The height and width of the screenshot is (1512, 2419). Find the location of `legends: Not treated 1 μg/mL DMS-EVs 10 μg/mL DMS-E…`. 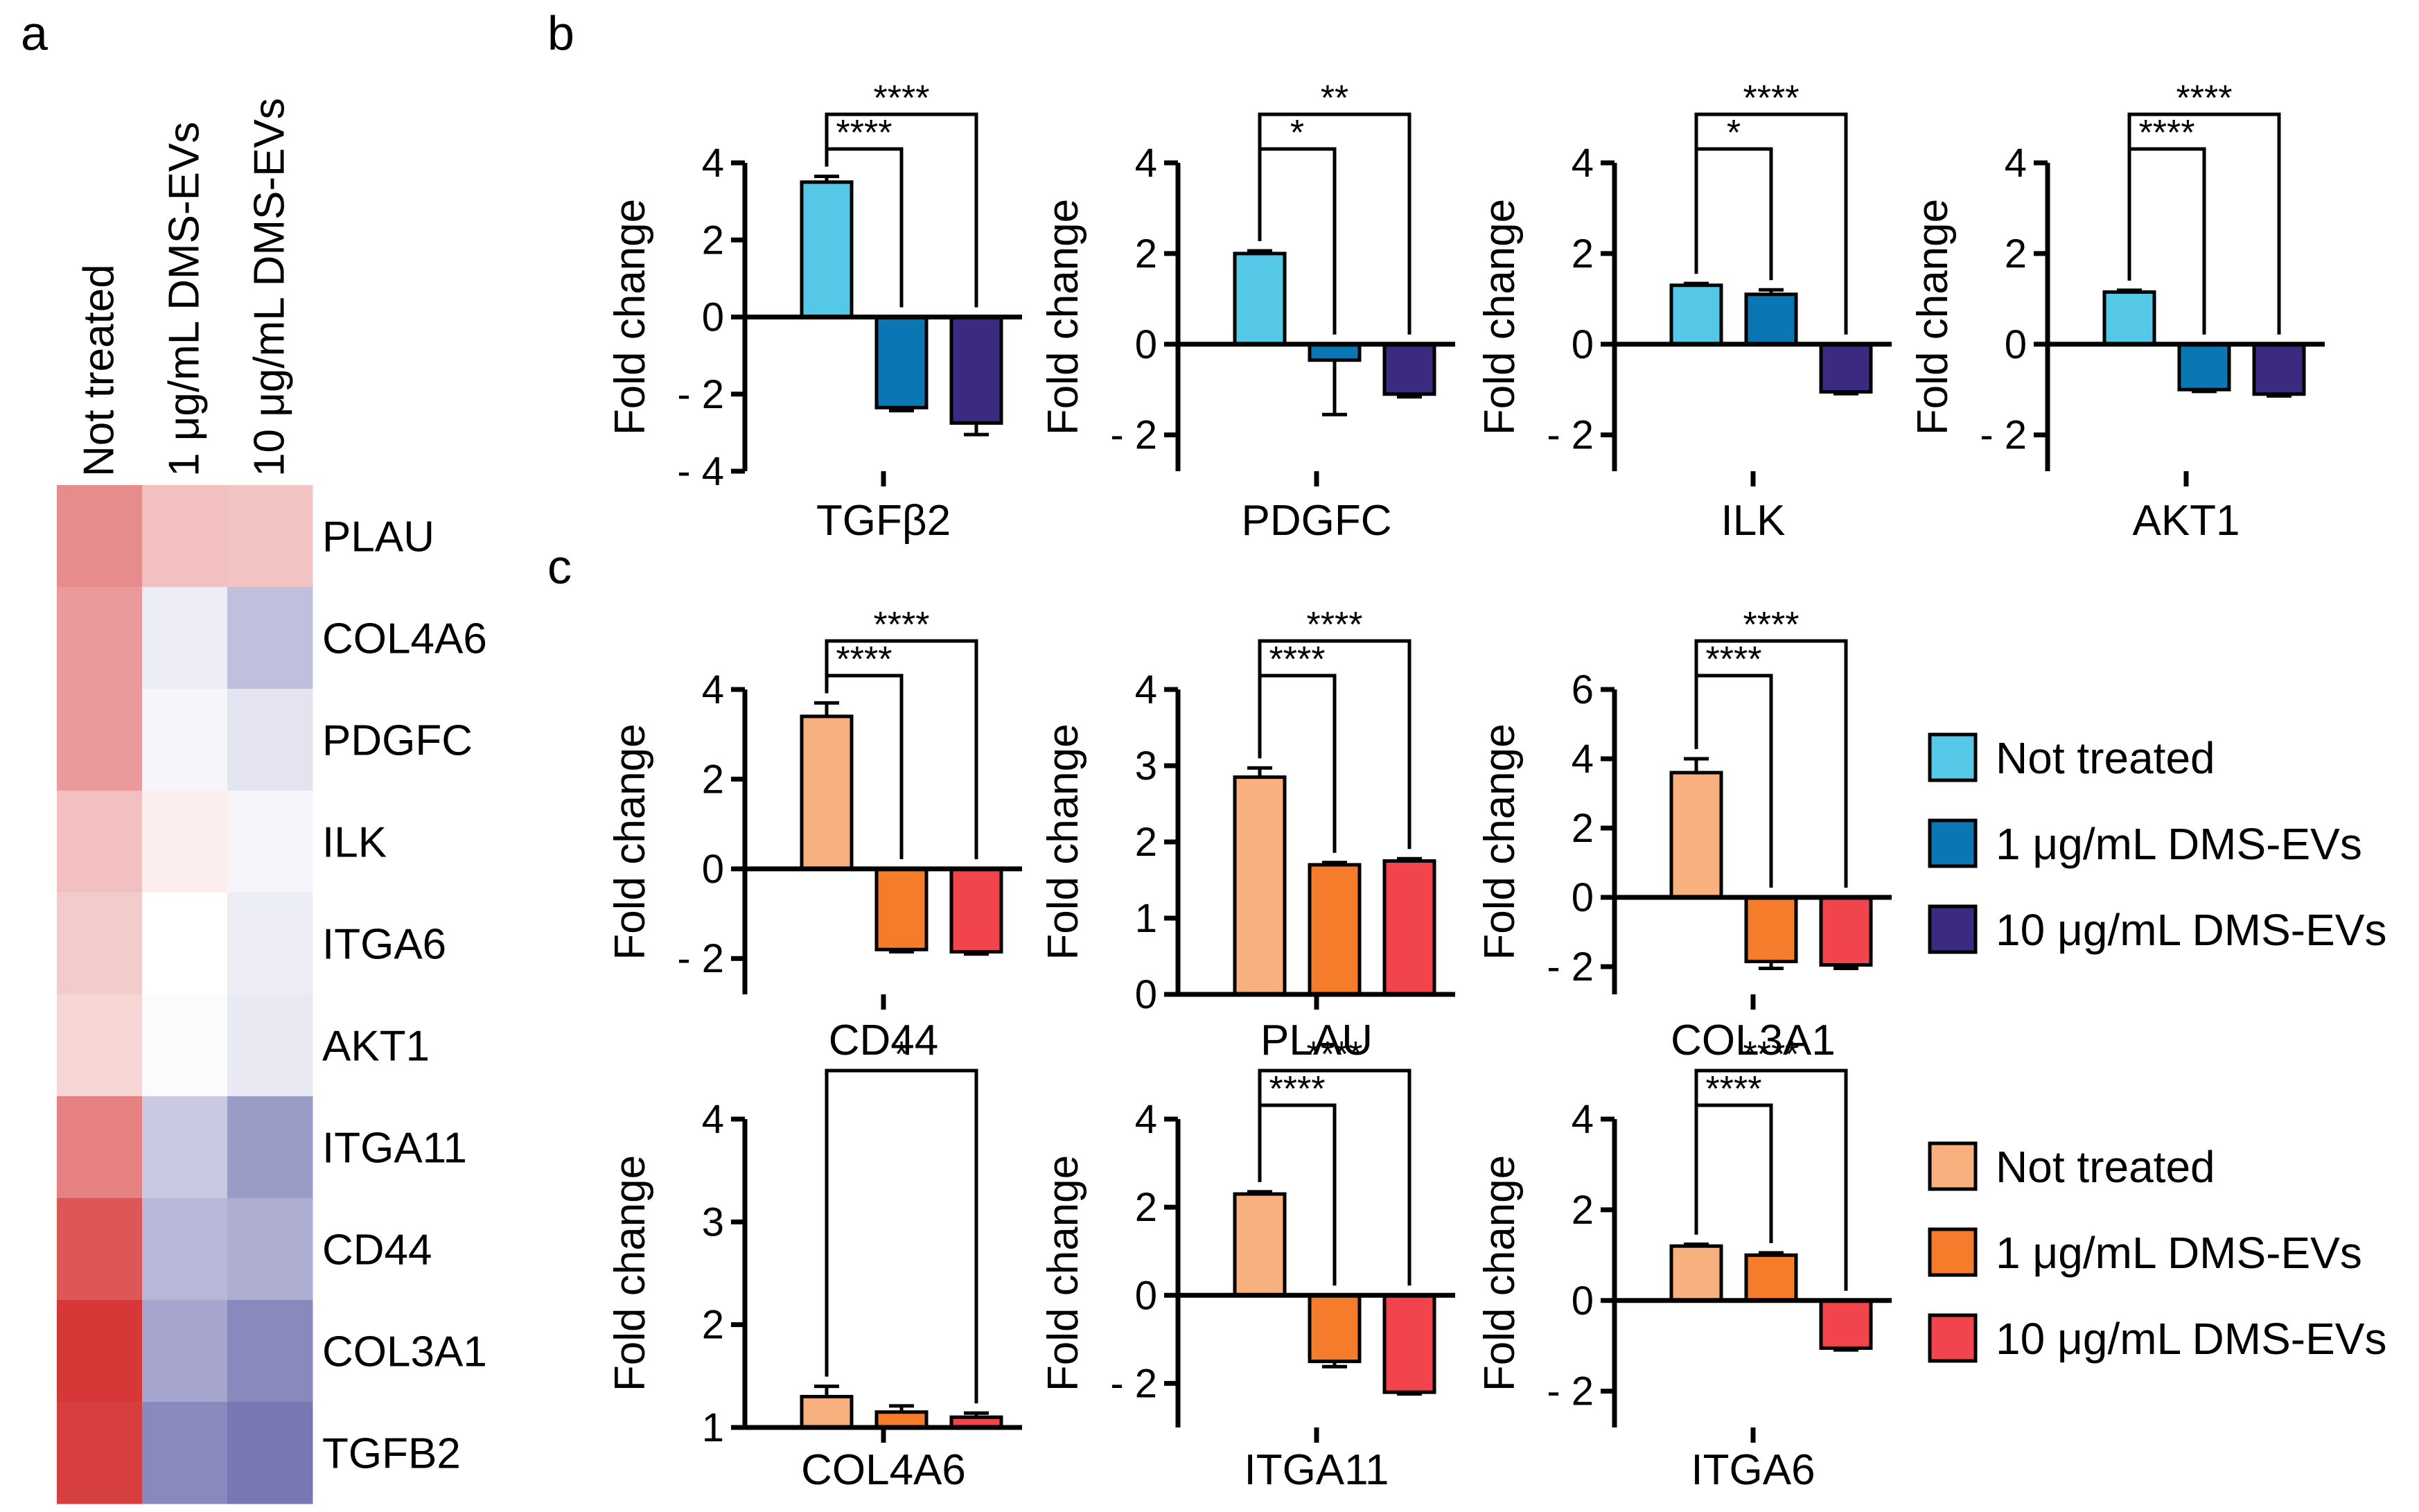

legends: Not treated 1 μg/mL DMS-EVs 10 μg/mL DMS-E… is located at coordinates (2157, 1048).